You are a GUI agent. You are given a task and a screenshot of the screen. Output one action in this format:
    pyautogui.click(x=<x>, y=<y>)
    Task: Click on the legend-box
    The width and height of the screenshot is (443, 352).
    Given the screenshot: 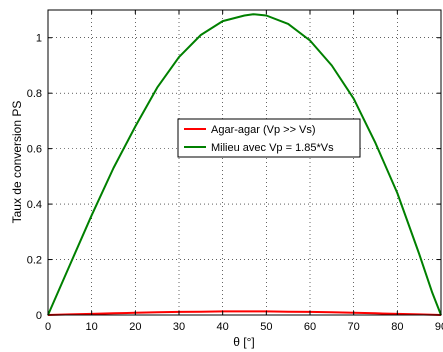 What is the action you would take?
    pyautogui.click(x=269, y=138)
    